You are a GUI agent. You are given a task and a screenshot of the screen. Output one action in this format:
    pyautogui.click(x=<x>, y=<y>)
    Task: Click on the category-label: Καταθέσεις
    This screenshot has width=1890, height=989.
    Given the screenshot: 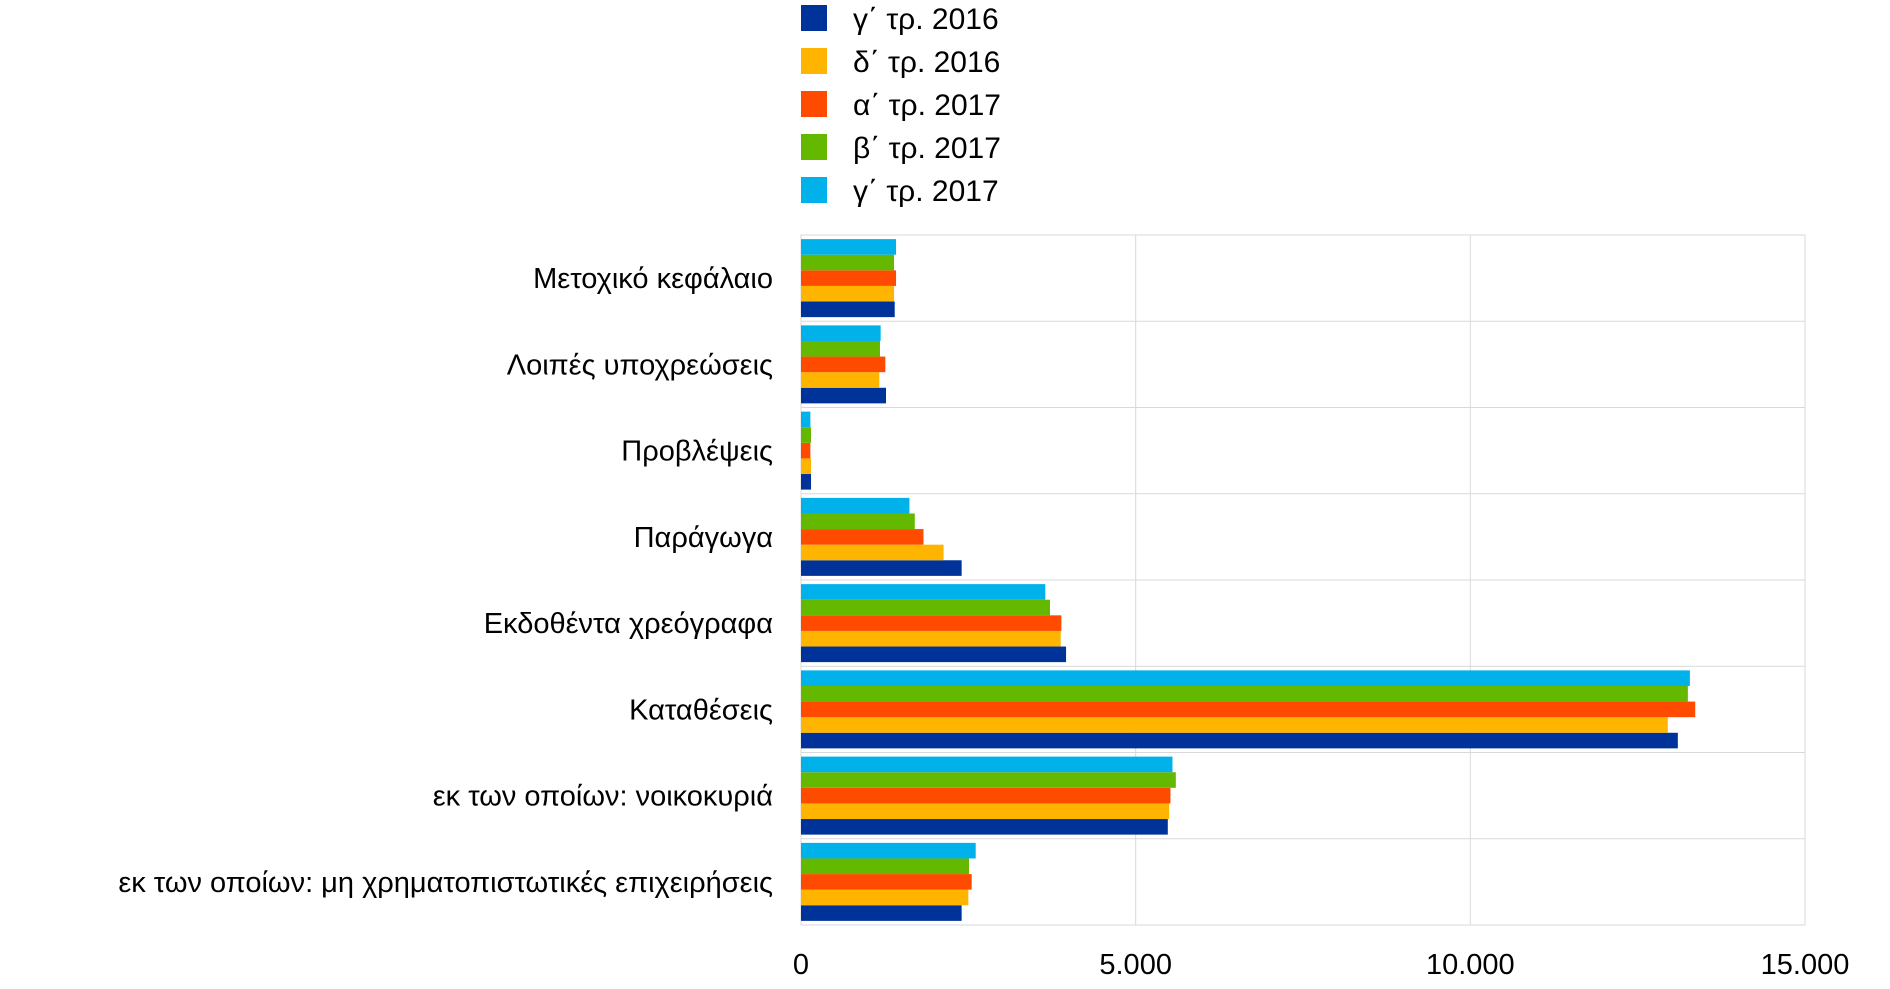 What is the action you would take?
    pyautogui.click(x=701, y=710)
    